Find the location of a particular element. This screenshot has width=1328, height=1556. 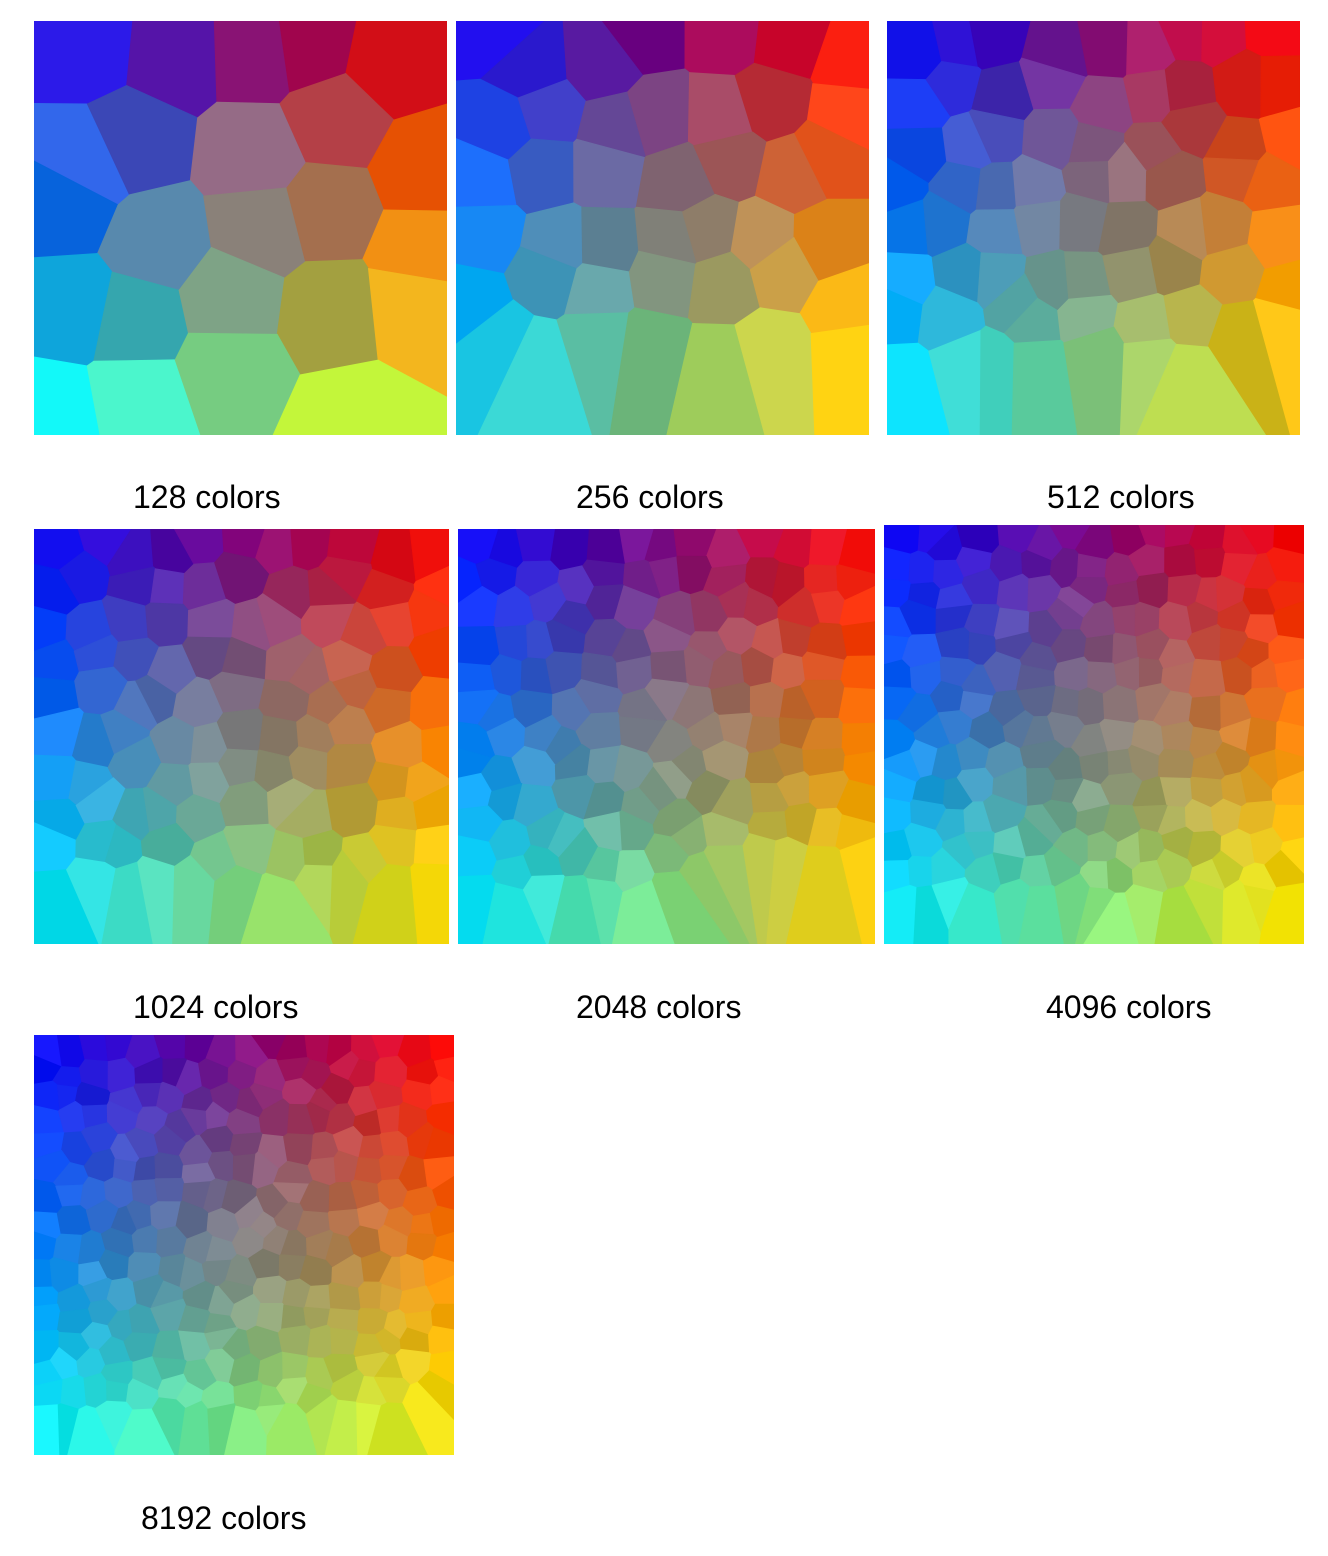

caption-256-colors: 256 colors is located at coordinates (650, 497).